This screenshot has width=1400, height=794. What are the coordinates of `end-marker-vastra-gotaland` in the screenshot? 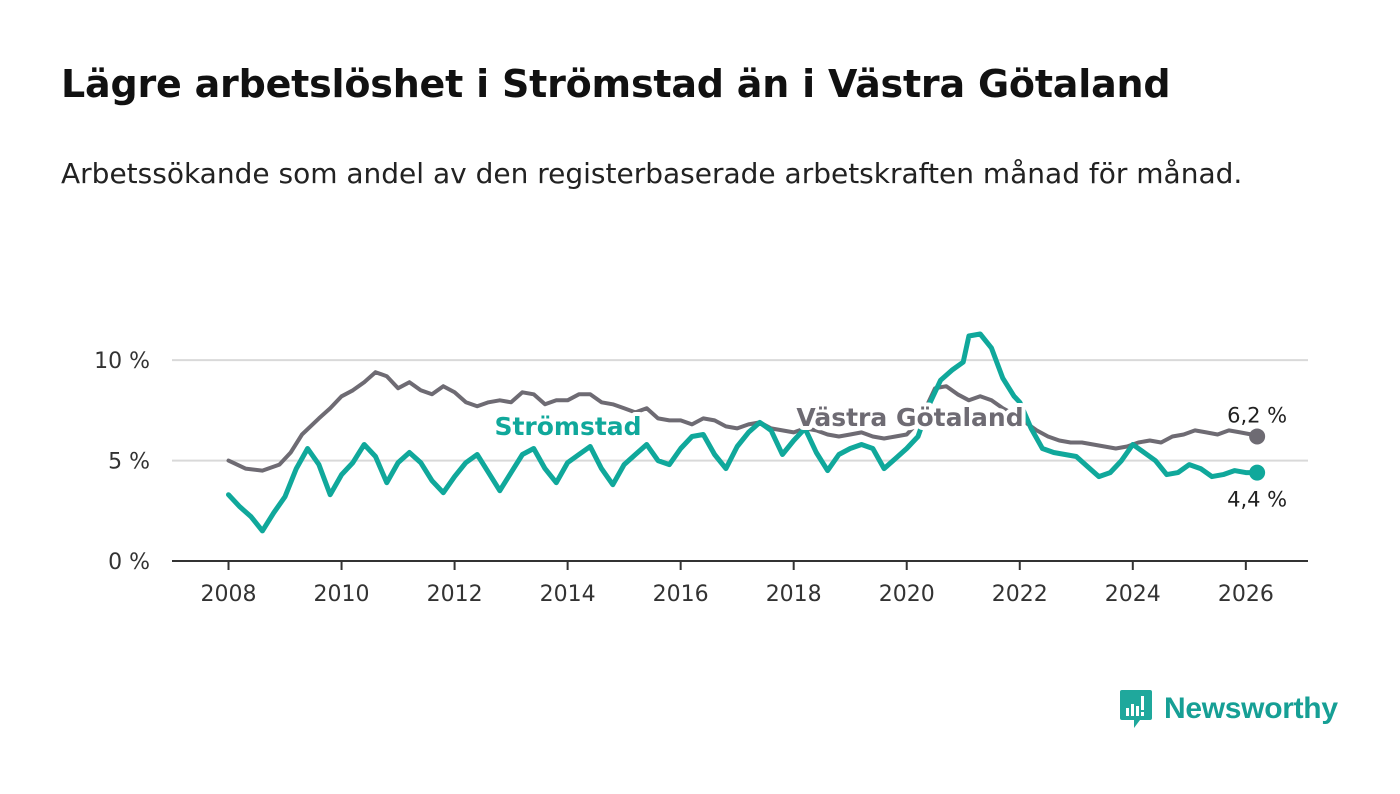 It's located at (1257, 436).